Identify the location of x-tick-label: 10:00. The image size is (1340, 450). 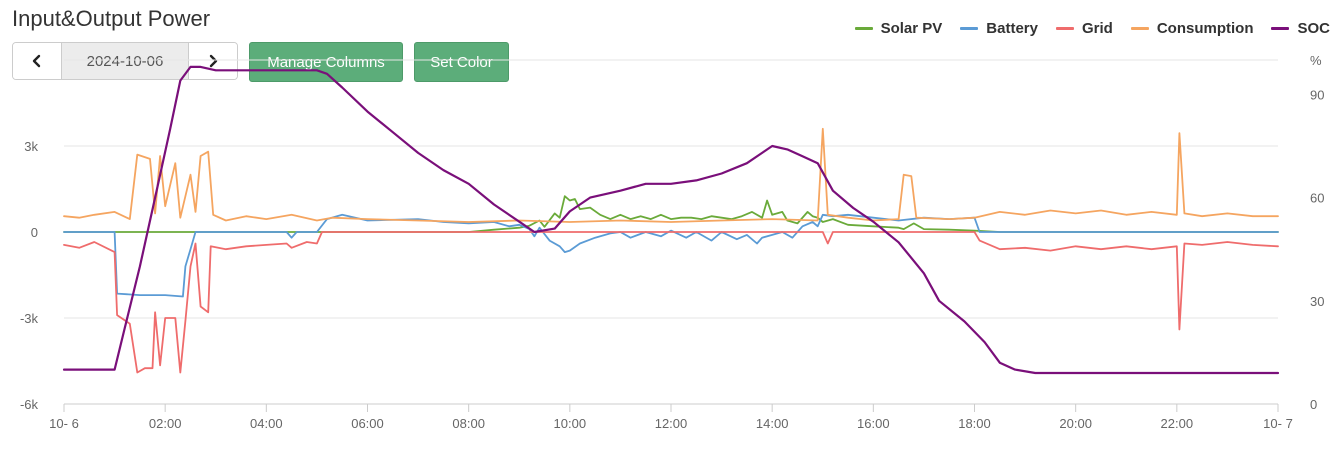
(570, 423).